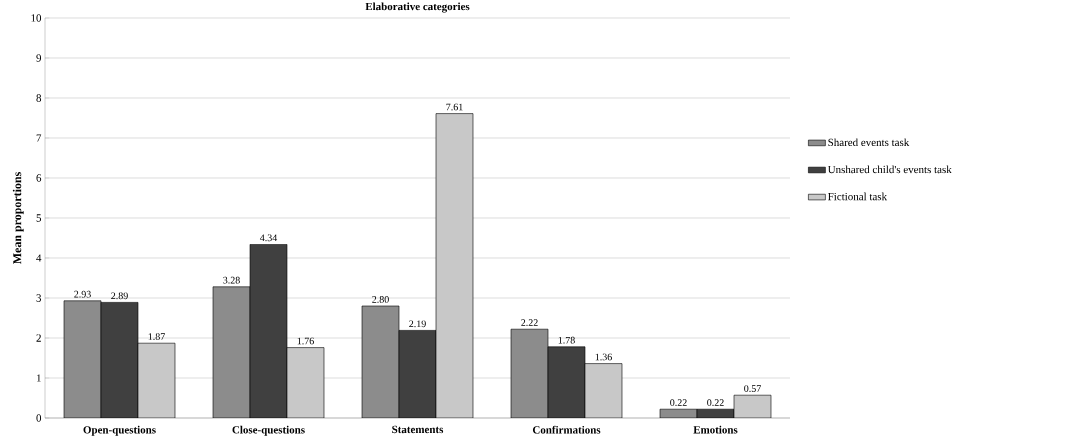  What do you see at coordinates (39, 258) in the screenshot?
I see `y-tick-label: 4` at bounding box center [39, 258].